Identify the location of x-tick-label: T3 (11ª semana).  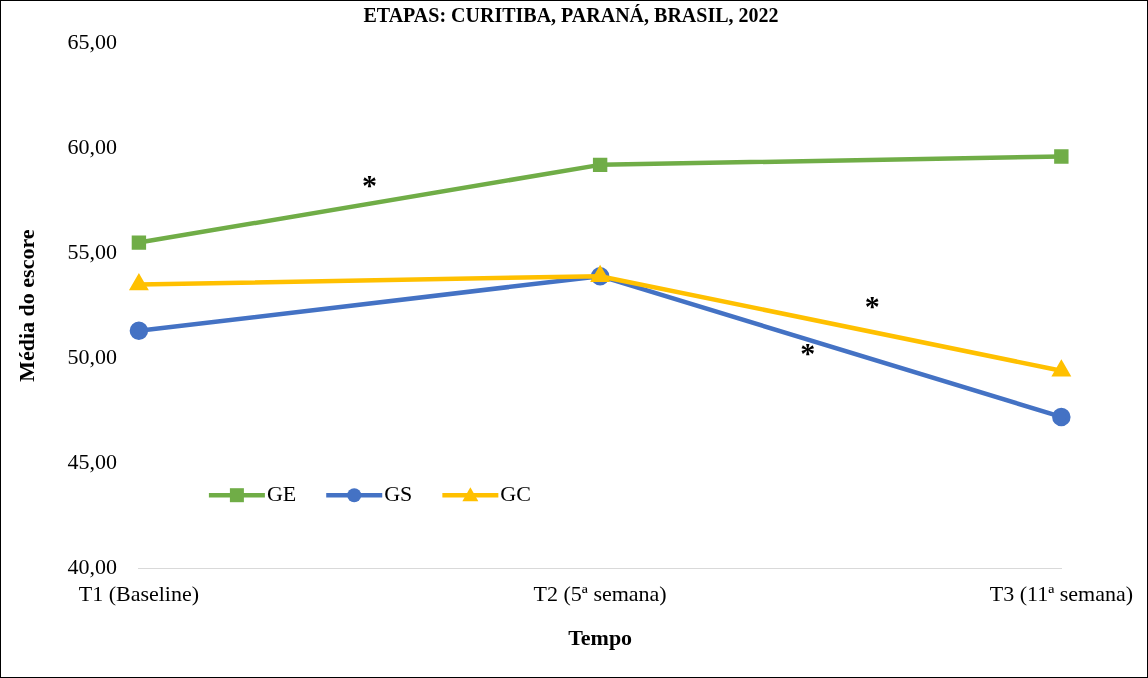
(1061, 594).